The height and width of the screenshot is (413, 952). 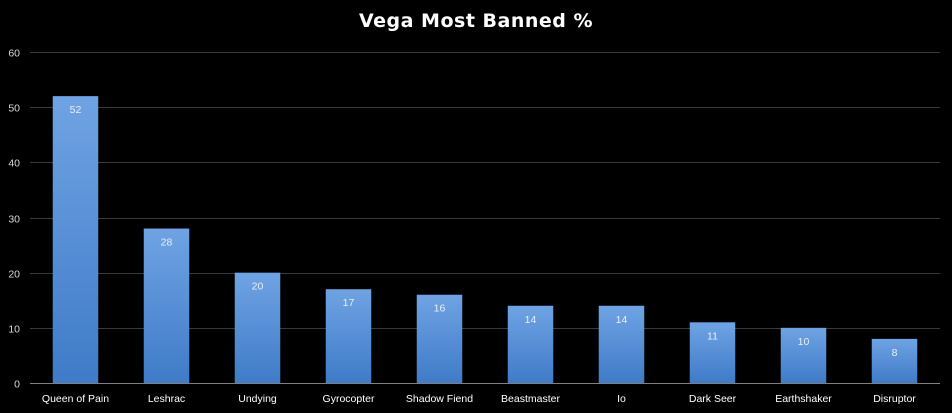 What do you see at coordinates (14, 164) in the screenshot?
I see `y-tick-label: 40` at bounding box center [14, 164].